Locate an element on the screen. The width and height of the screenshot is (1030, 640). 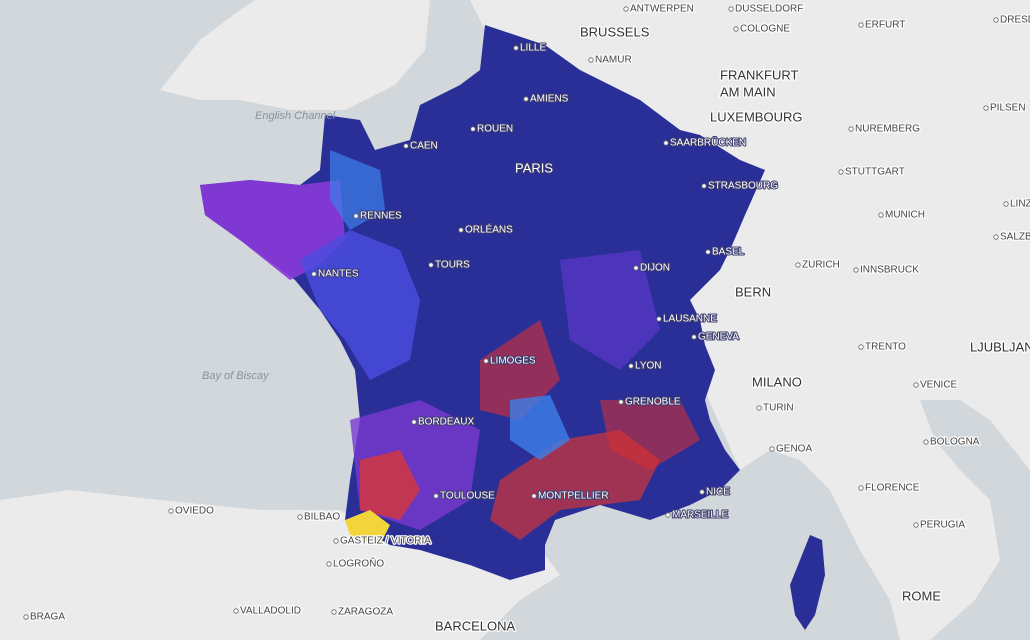
place-label: TOULOUSE is located at coordinates (467, 496).